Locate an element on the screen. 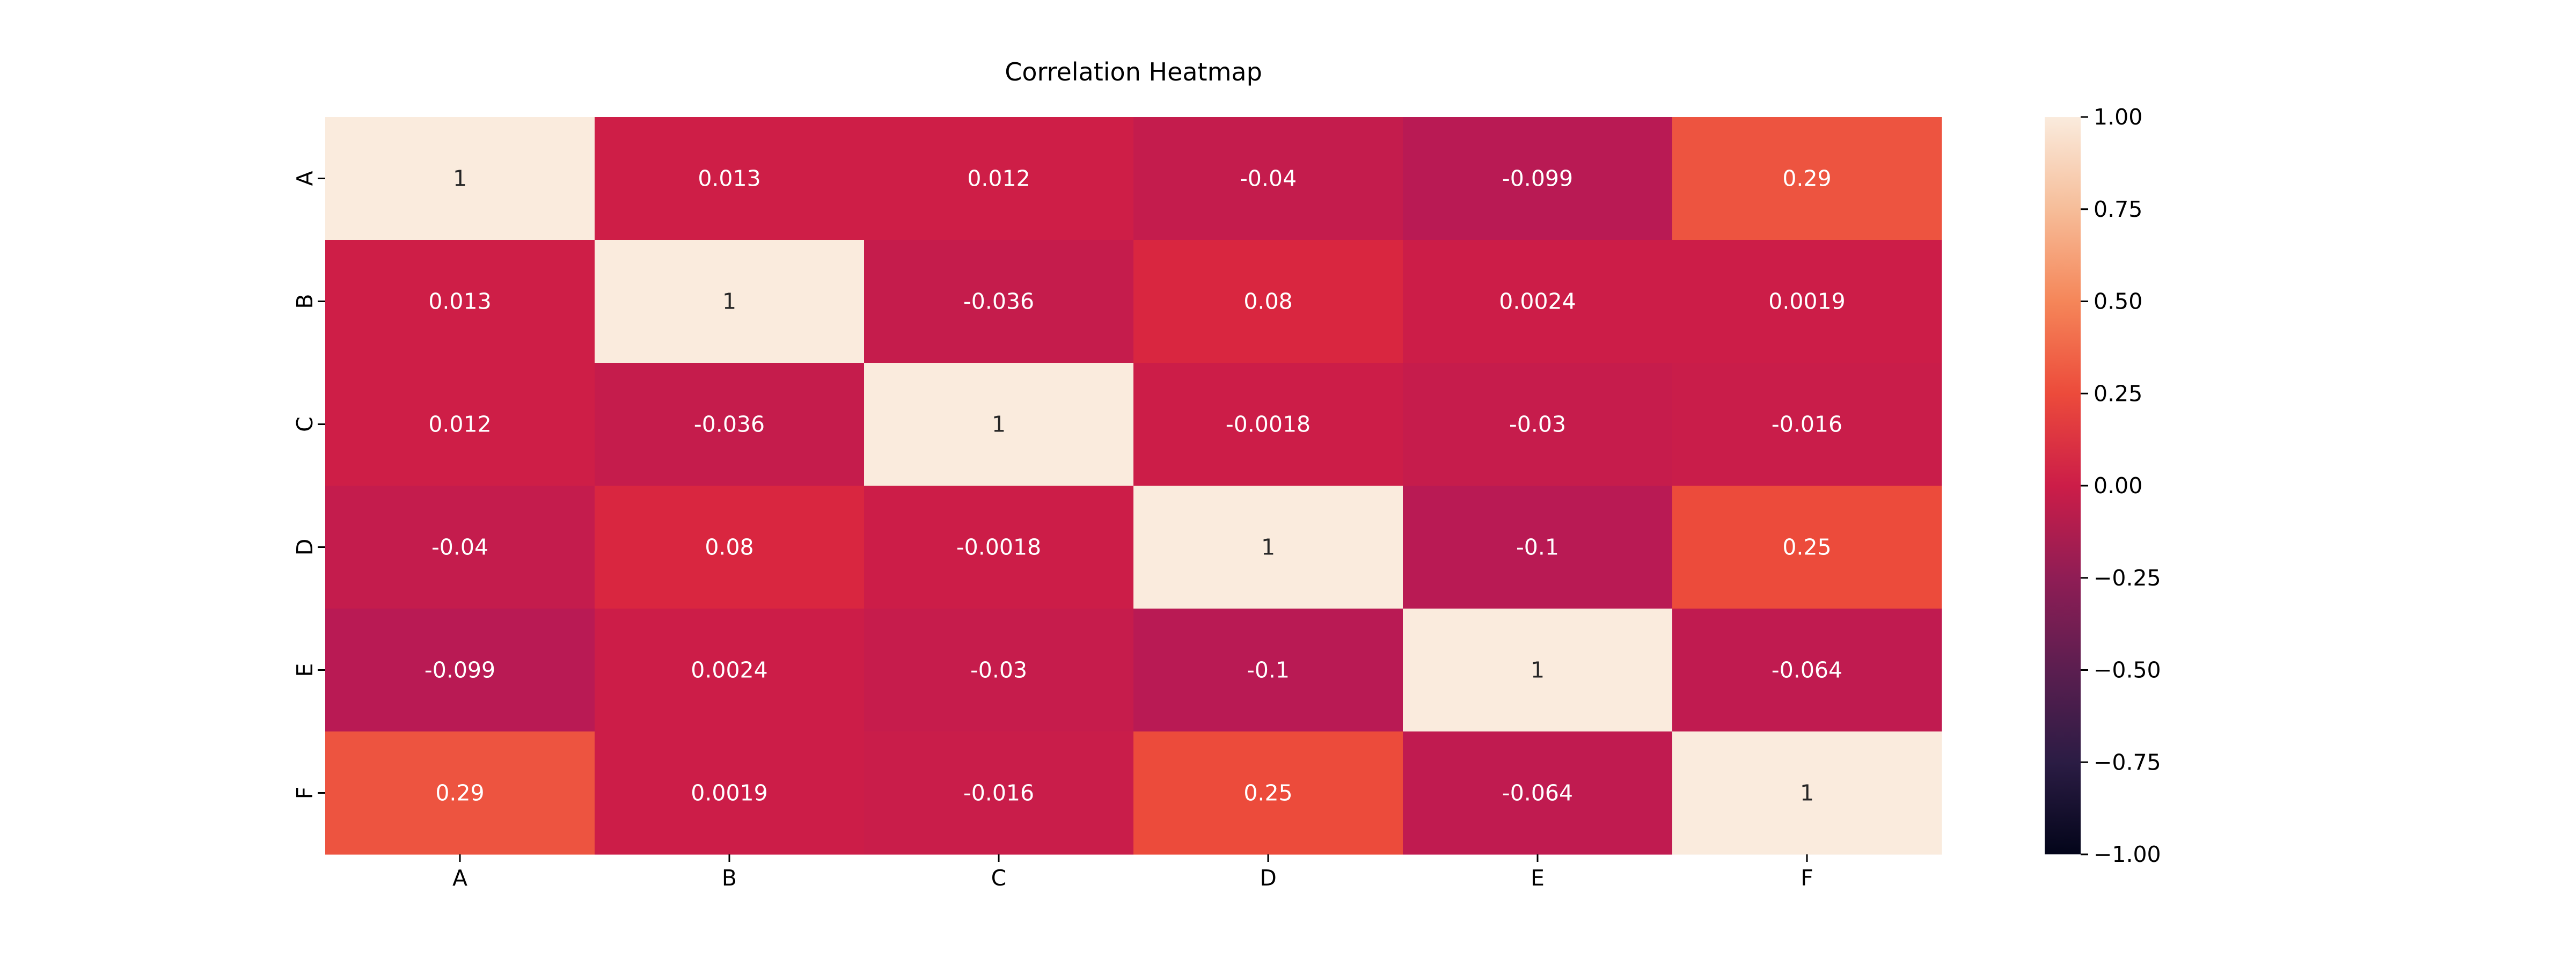  y-tick-label: E is located at coordinates (305, 670).